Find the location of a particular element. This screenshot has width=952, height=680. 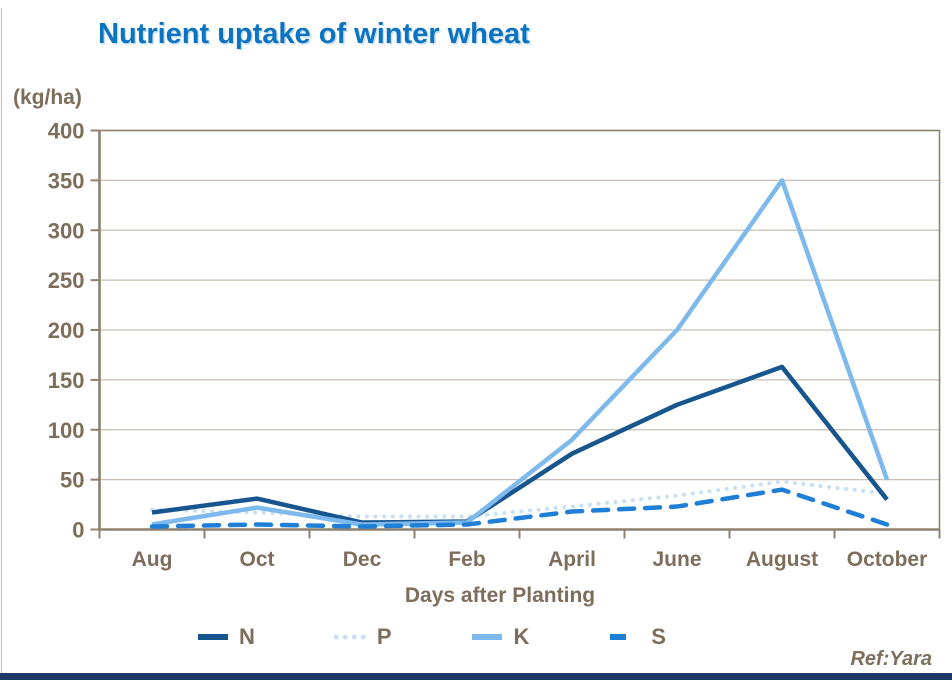

legend-item-k: K is located at coordinates (499, 637).